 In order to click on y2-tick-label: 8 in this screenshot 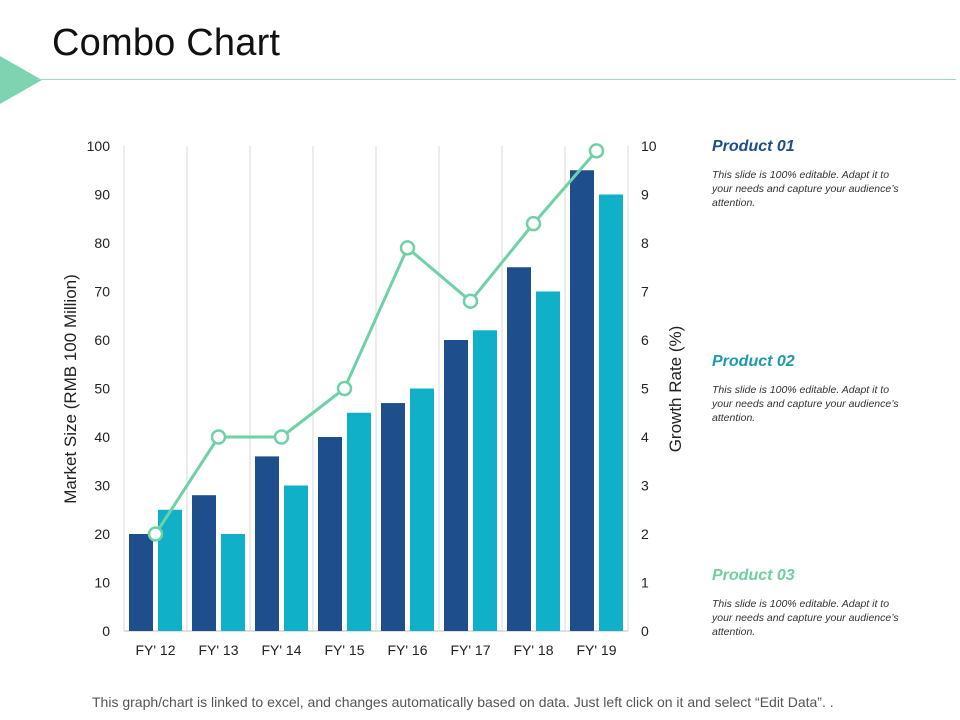, I will do `click(645, 243)`.